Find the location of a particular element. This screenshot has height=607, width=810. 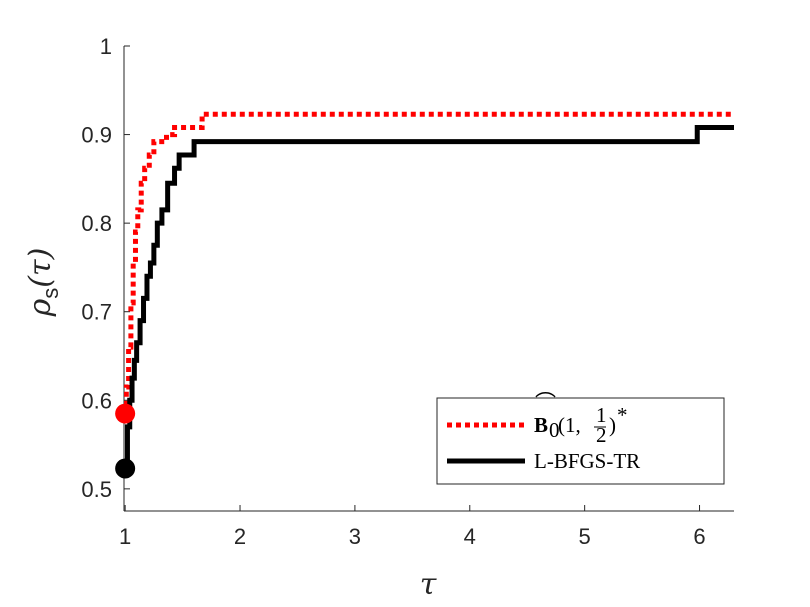

y-tick-label: 0.8 is located at coordinates (96, 223).